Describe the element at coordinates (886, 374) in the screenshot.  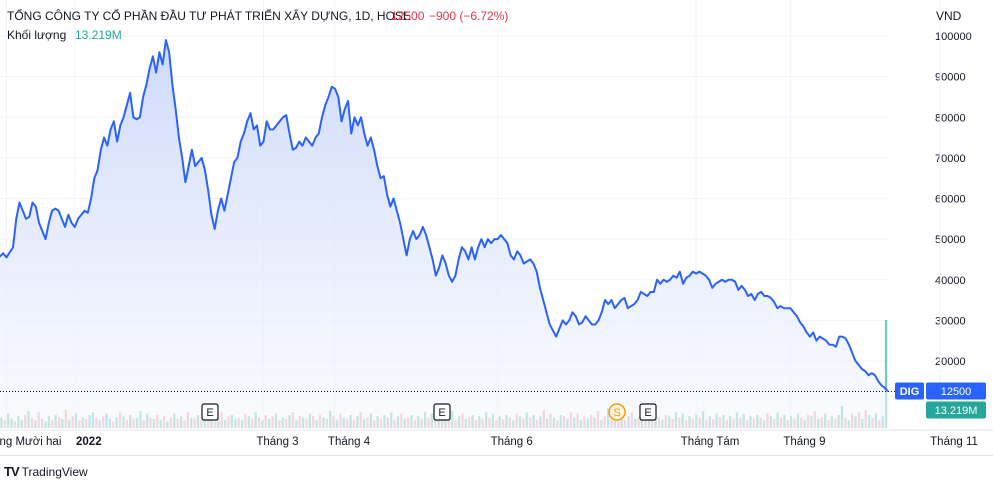
I see `volume-bar` at that location.